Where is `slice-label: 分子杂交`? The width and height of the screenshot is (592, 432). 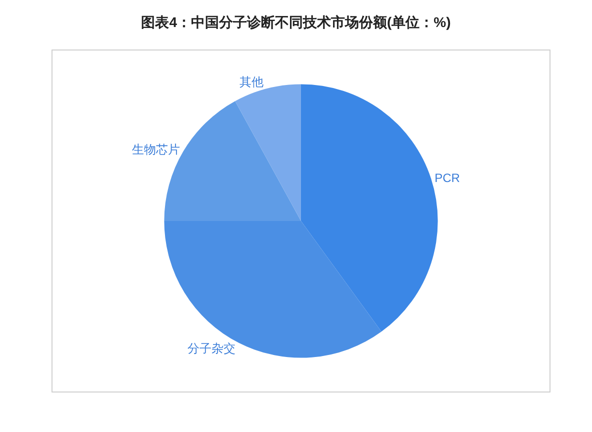 slice-label: 分子杂交 is located at coordinates (211, 348).